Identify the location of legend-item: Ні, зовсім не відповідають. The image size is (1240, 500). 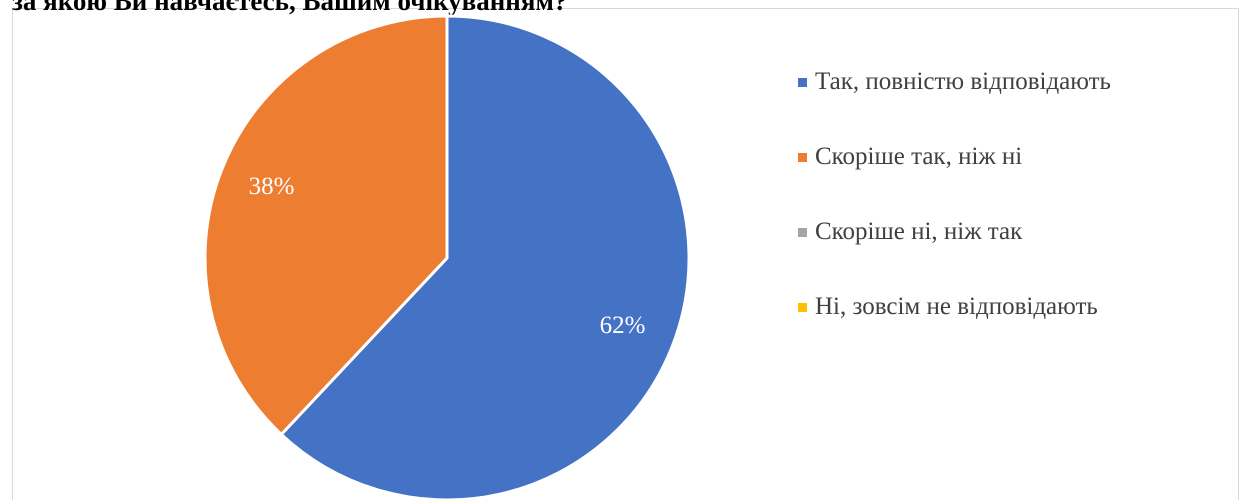
(954, 307).